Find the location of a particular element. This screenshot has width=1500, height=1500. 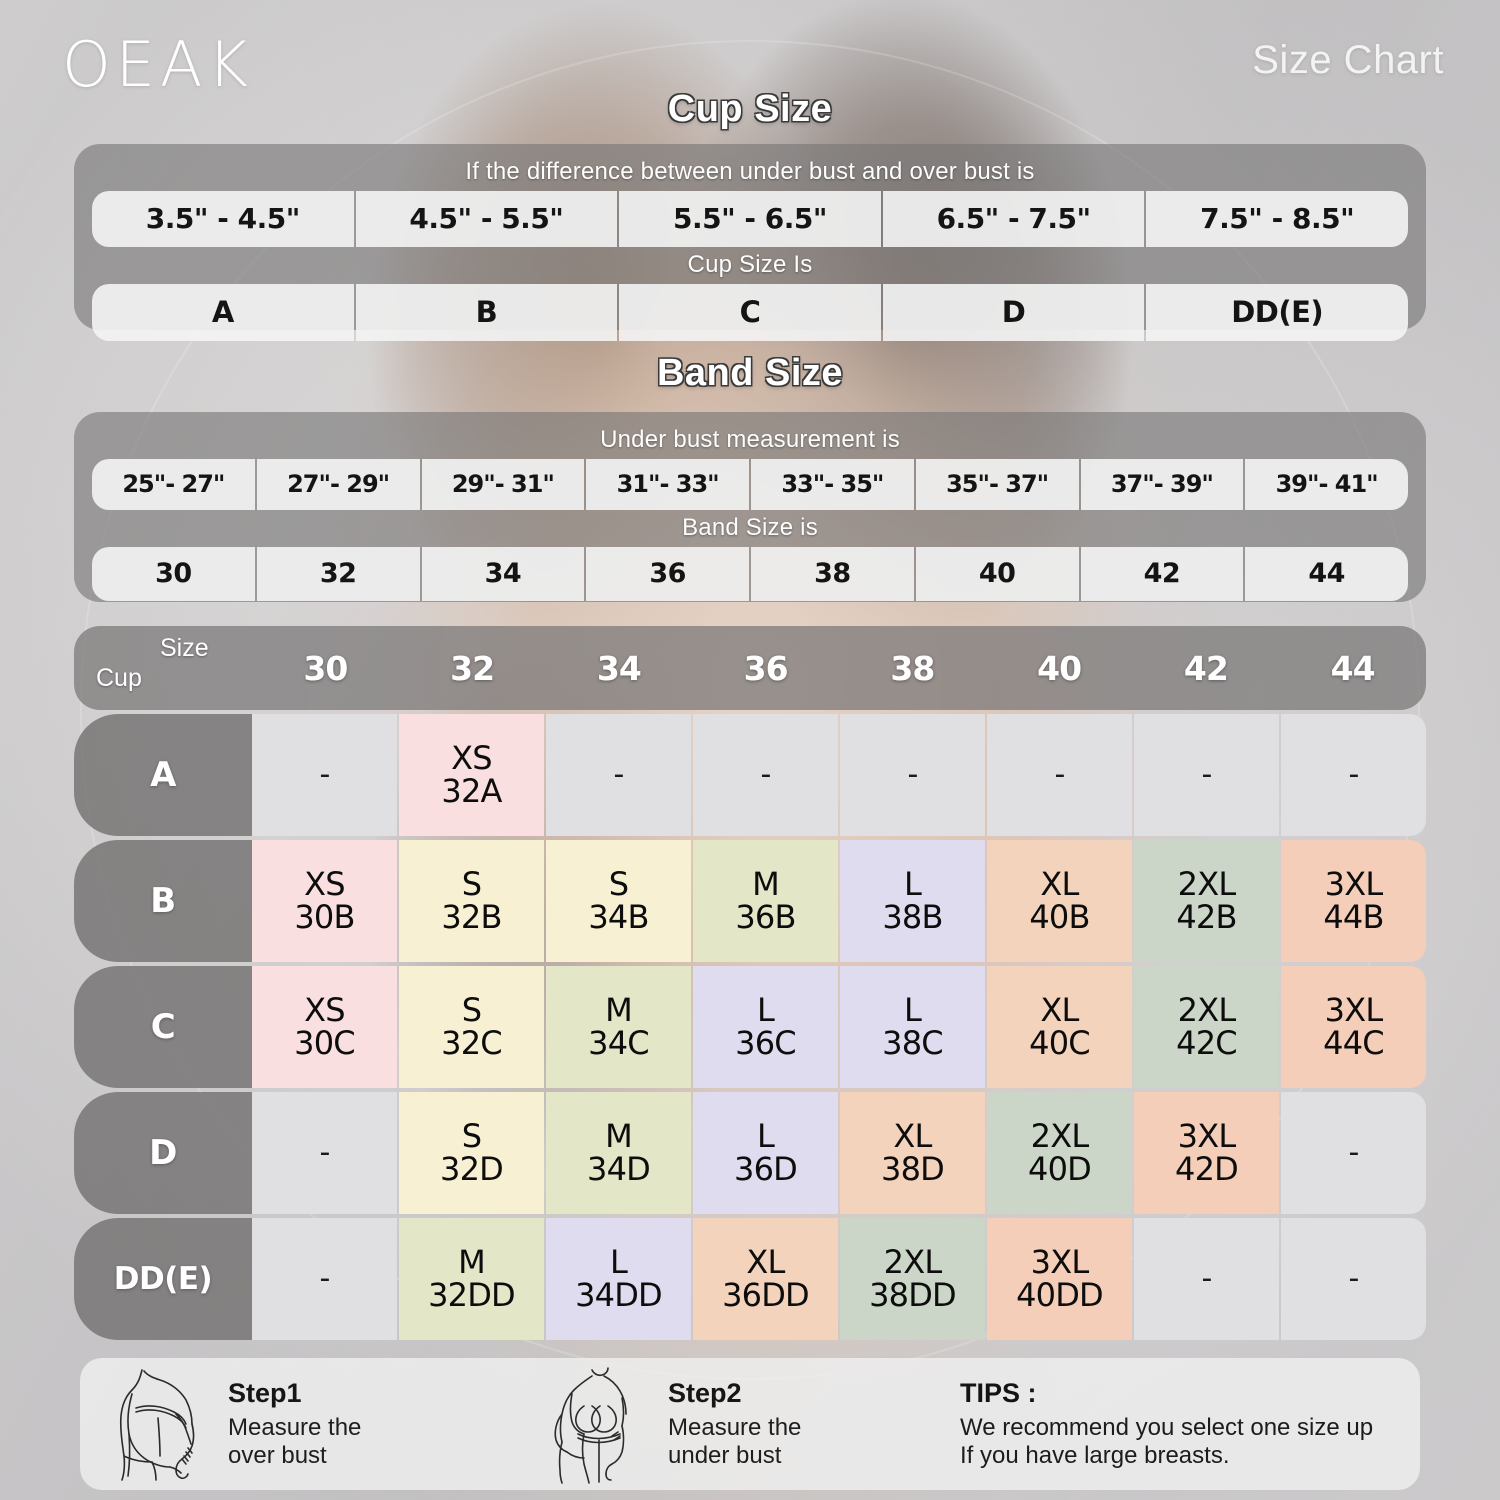

matrix-cell-empty-30D: - is located at coordinates (324, 1153).